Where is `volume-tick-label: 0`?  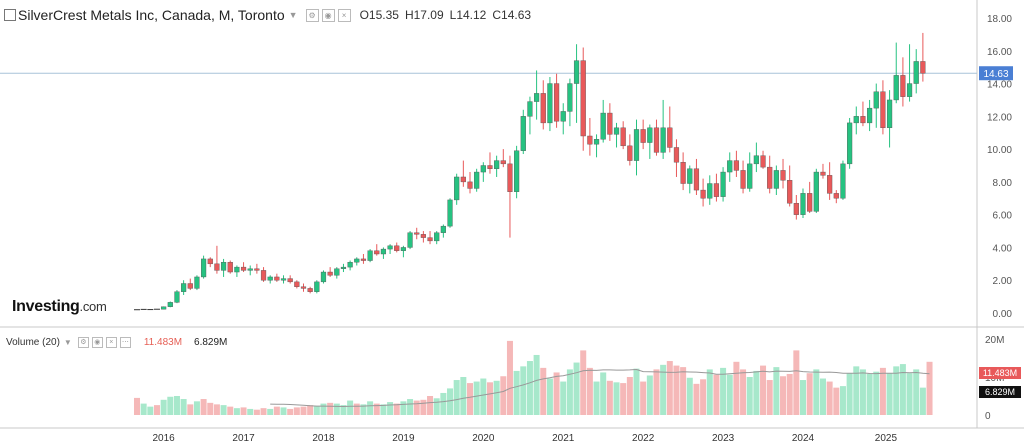
volume-tick-label: 0 is located at coordinates (988, 416).